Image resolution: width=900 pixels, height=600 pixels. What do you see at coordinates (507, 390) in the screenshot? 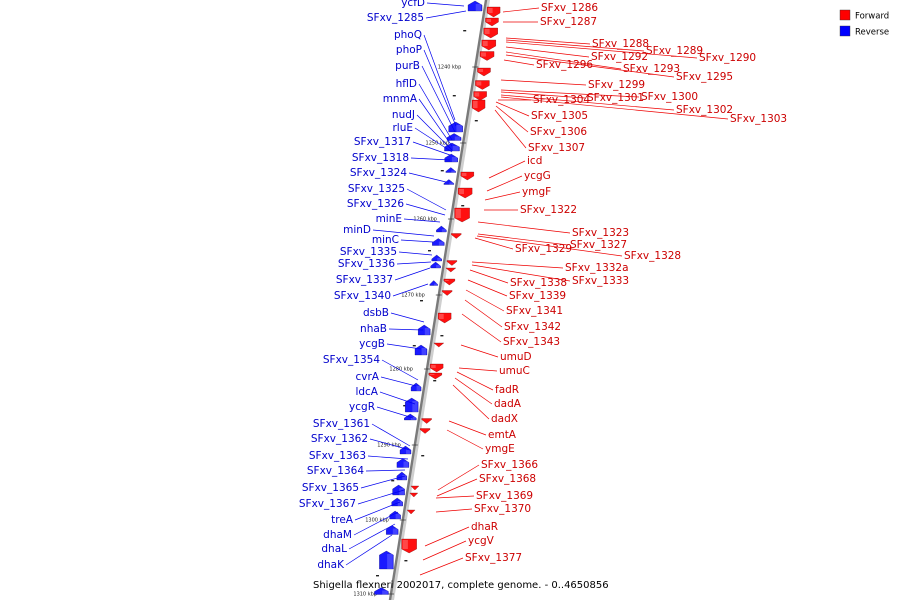
I see `gene-label-forward: fadR` at bounding box center [507, 390].